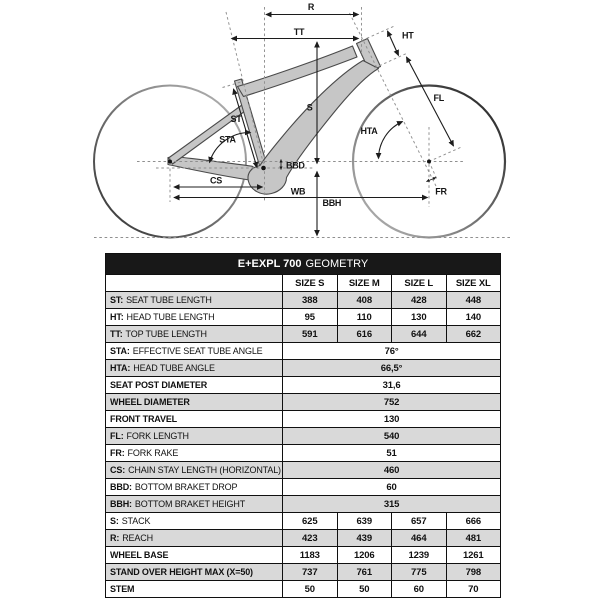 The height and width of the screenshot is (600, 600). What do you see at coordinates (303, 334) in the screenshot?
I see `table-row-top-tube-length: TT: TOP TUBE LENGTH 591 616 644 662` at bounding box center [303, 334].